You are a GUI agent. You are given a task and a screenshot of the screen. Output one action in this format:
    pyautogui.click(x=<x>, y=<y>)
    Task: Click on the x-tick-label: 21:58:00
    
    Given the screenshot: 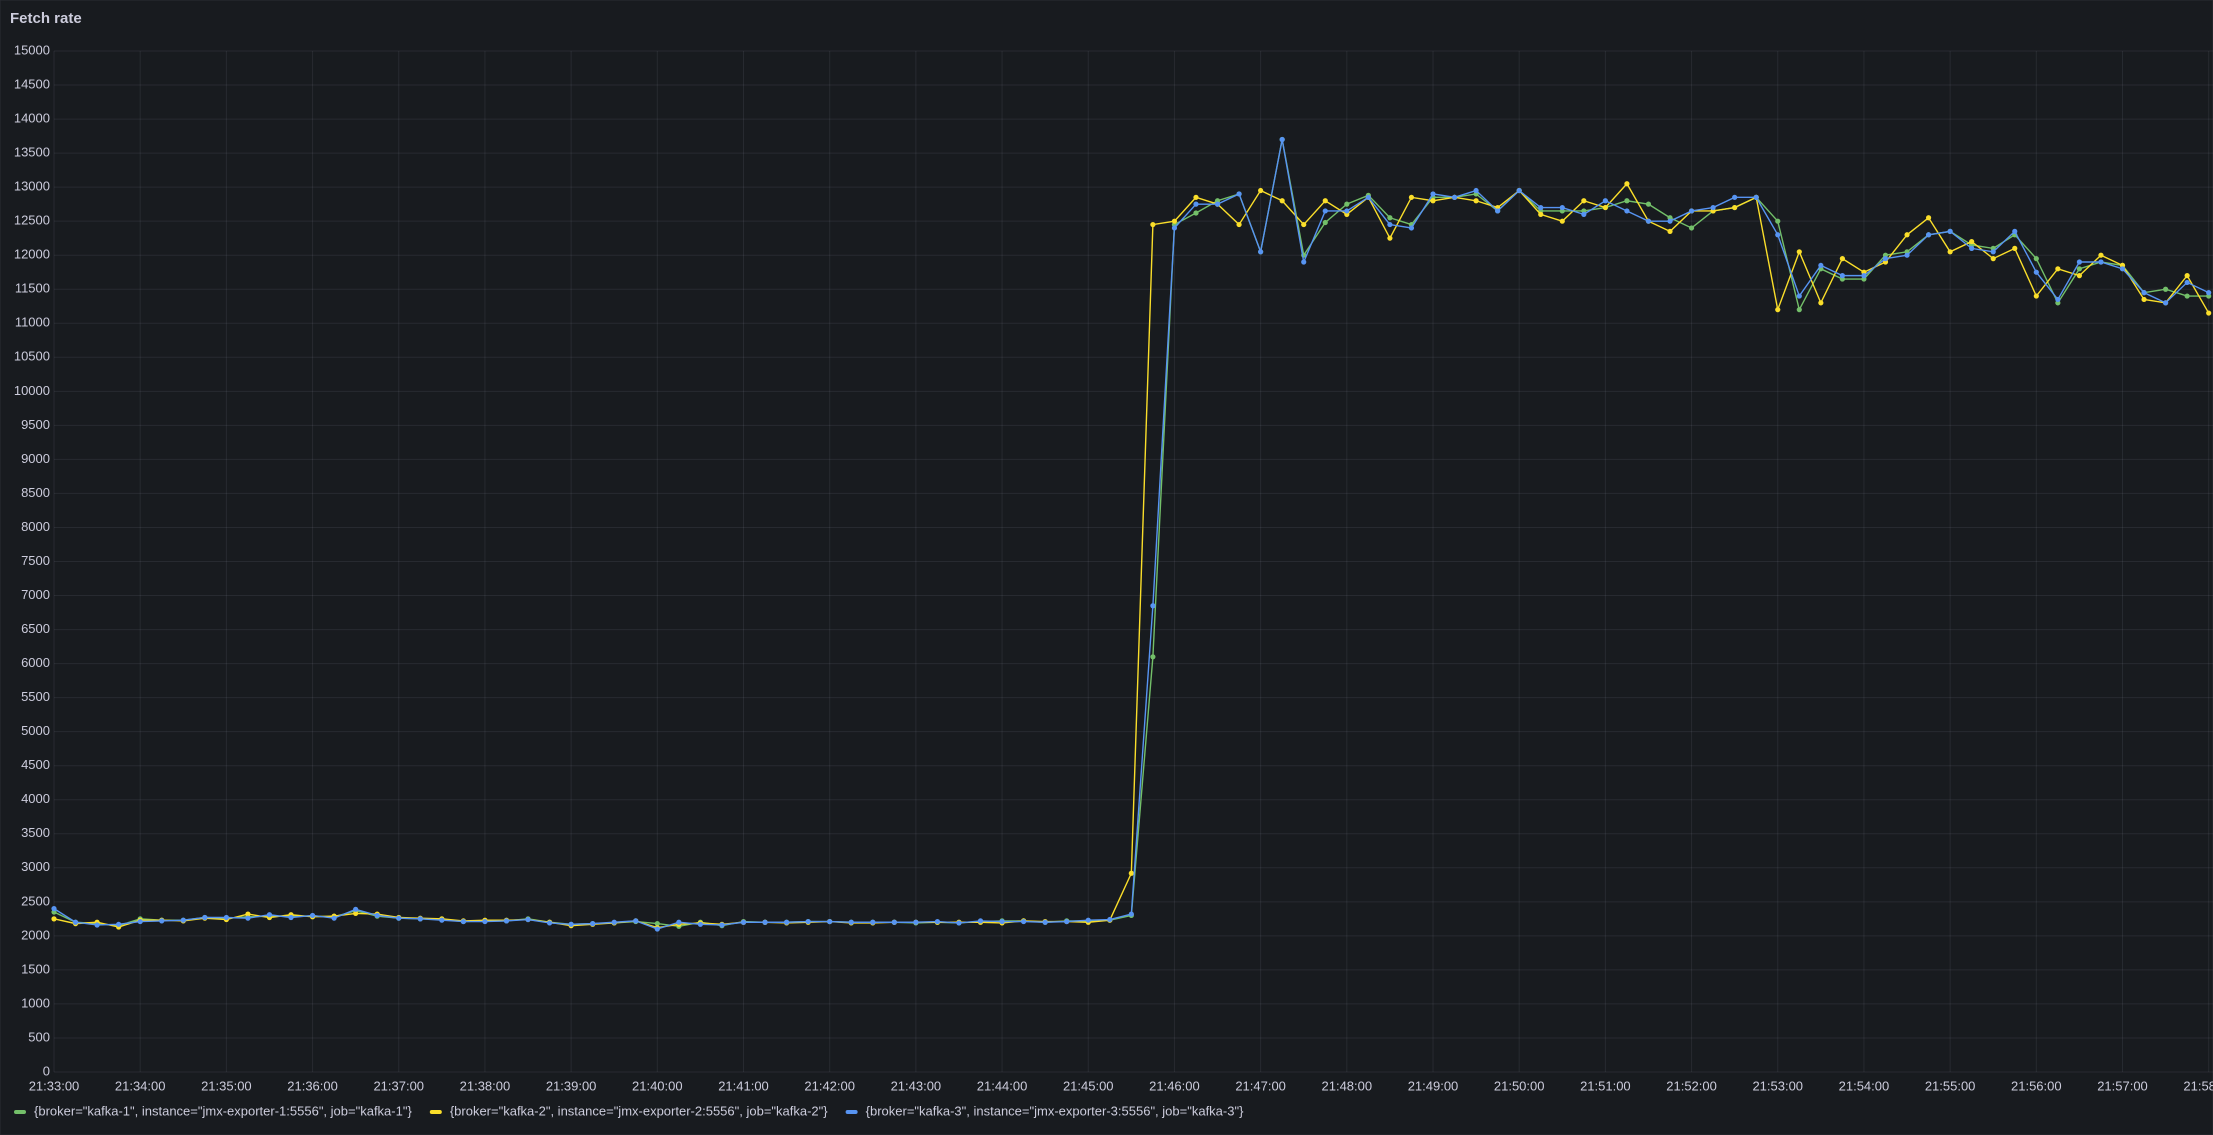 What is the action you would take?
    pyautogui.click(x=2198, y=1085)
    